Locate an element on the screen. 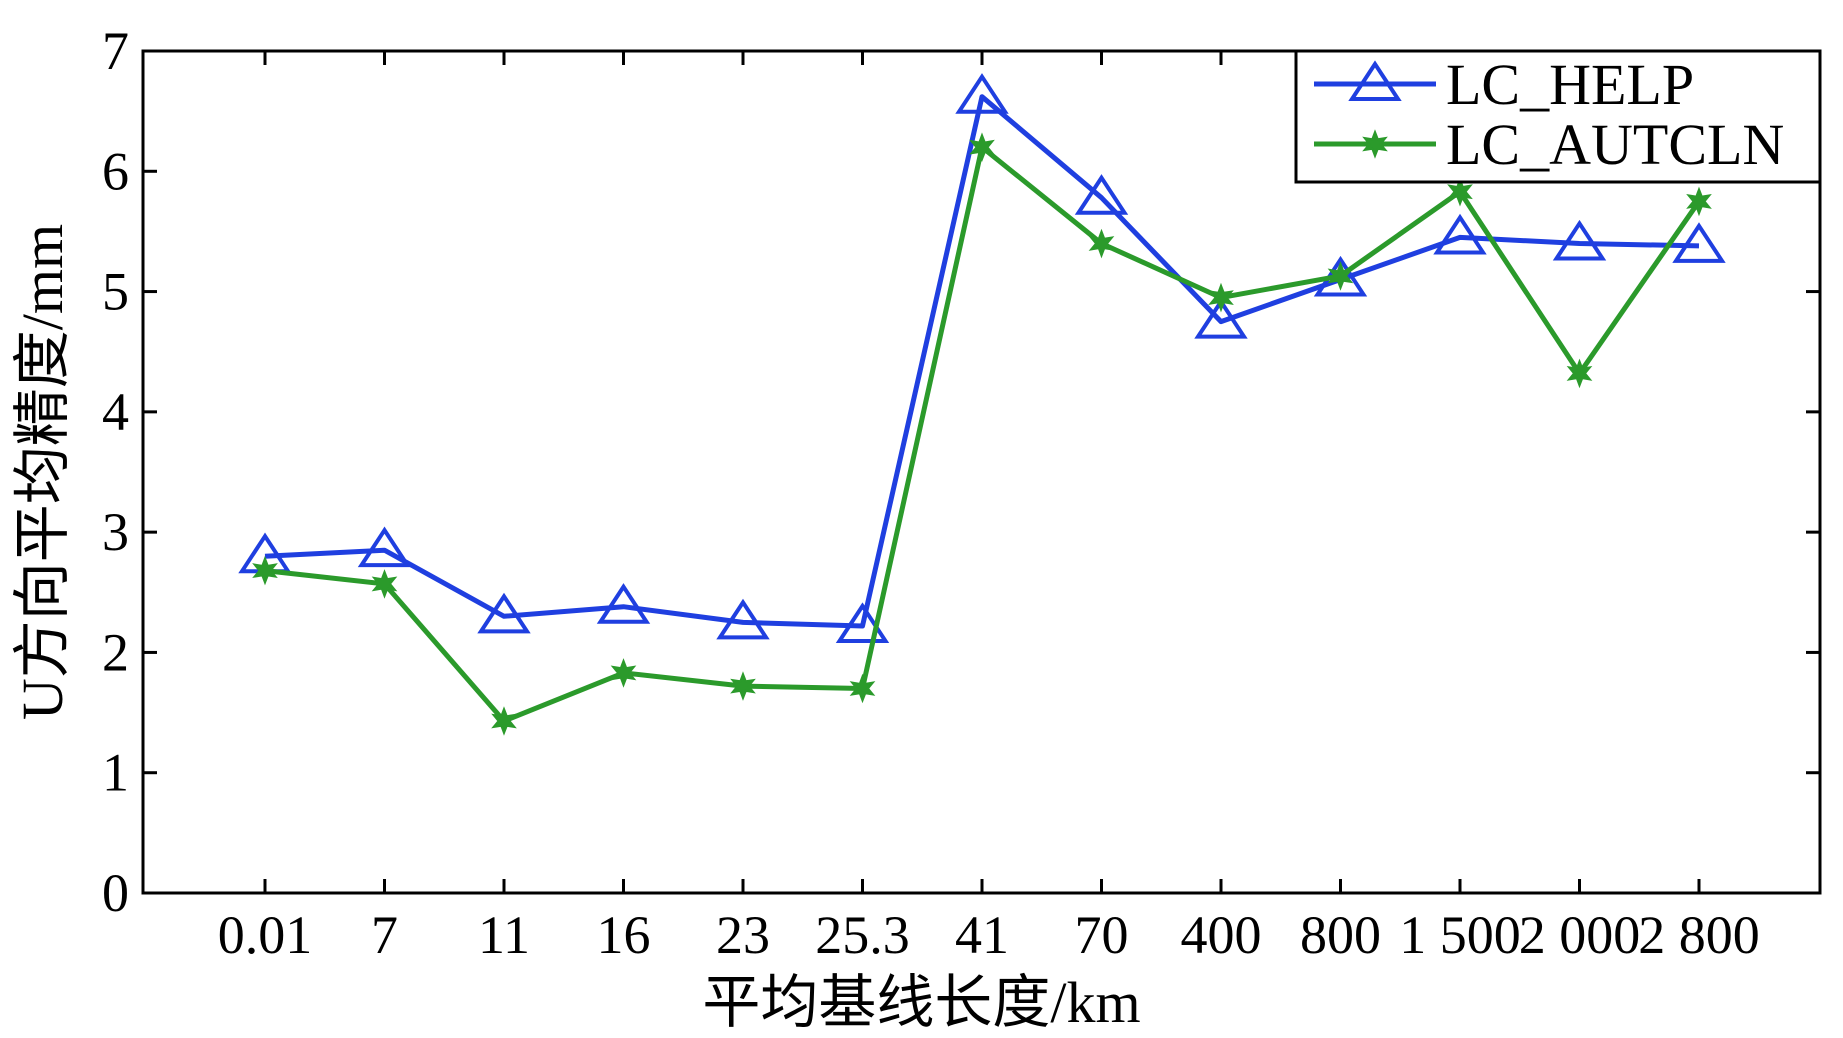  legend-item: LC_AUTCLN is located at coordinates (1549, 144).